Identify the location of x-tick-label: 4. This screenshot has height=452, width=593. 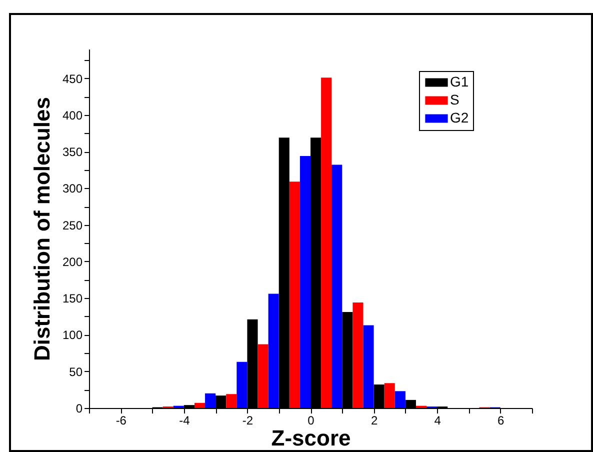
(438, 421).